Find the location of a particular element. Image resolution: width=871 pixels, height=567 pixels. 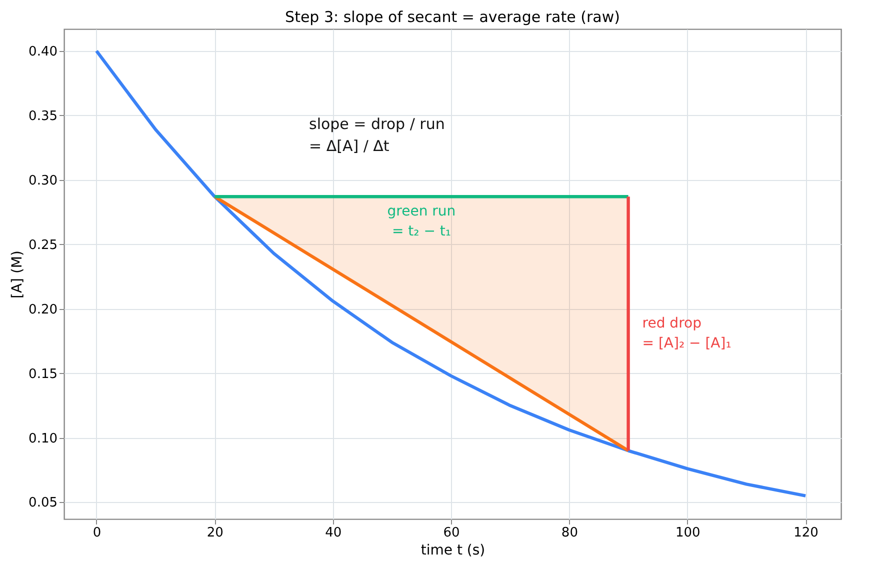

y-tick-label: 0.30 is located at coordinates (43, 180).